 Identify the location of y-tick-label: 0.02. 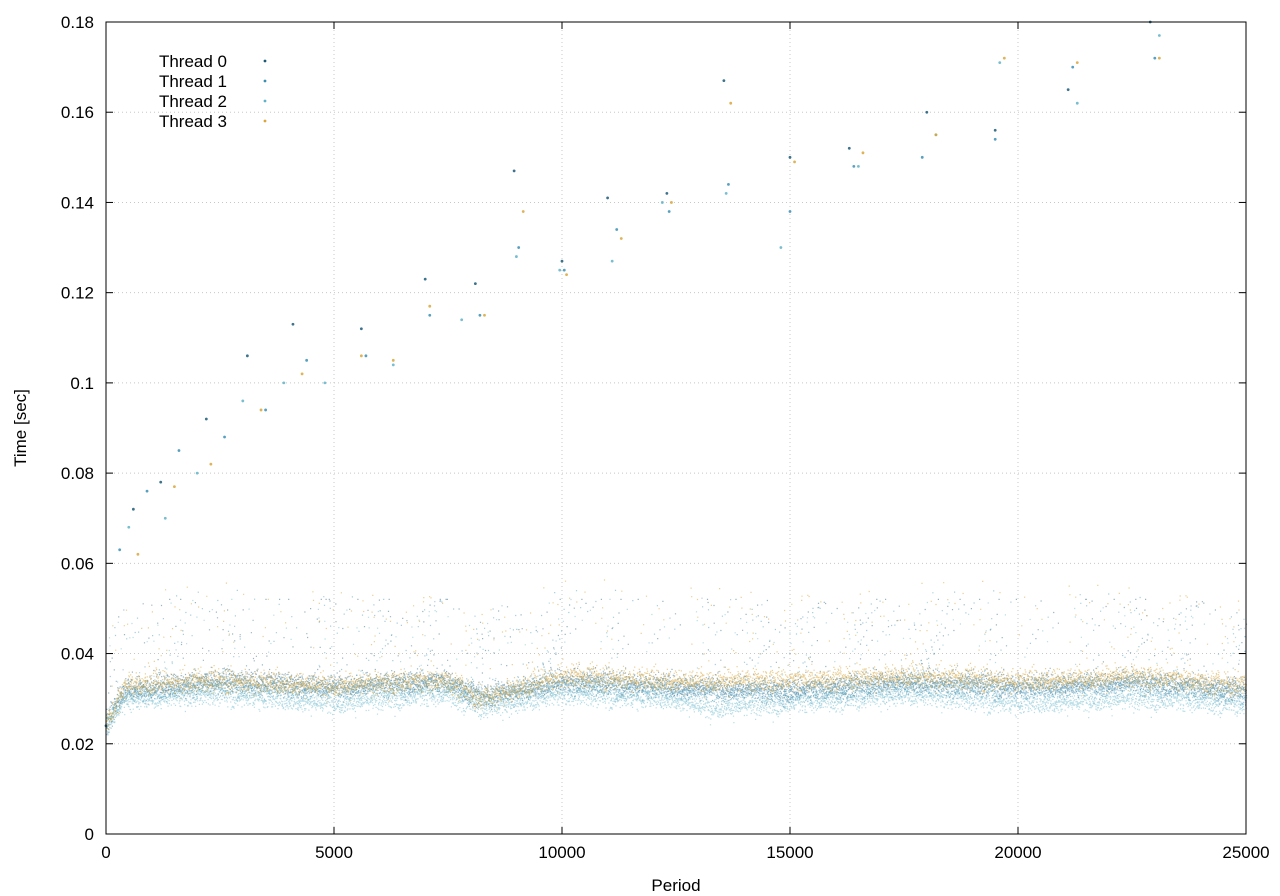
(77, 744).